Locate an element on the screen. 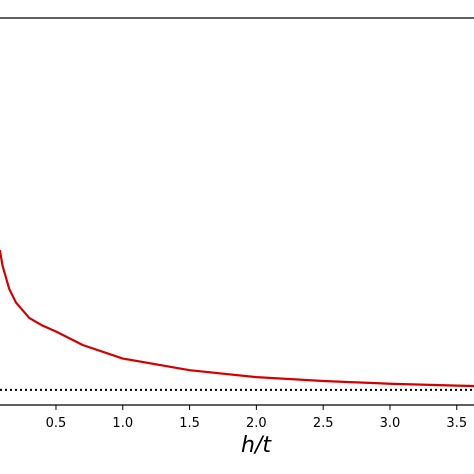 This screenshot has height=474, width=474. x-axis-label: h/t is located at coordinates (256, 445).